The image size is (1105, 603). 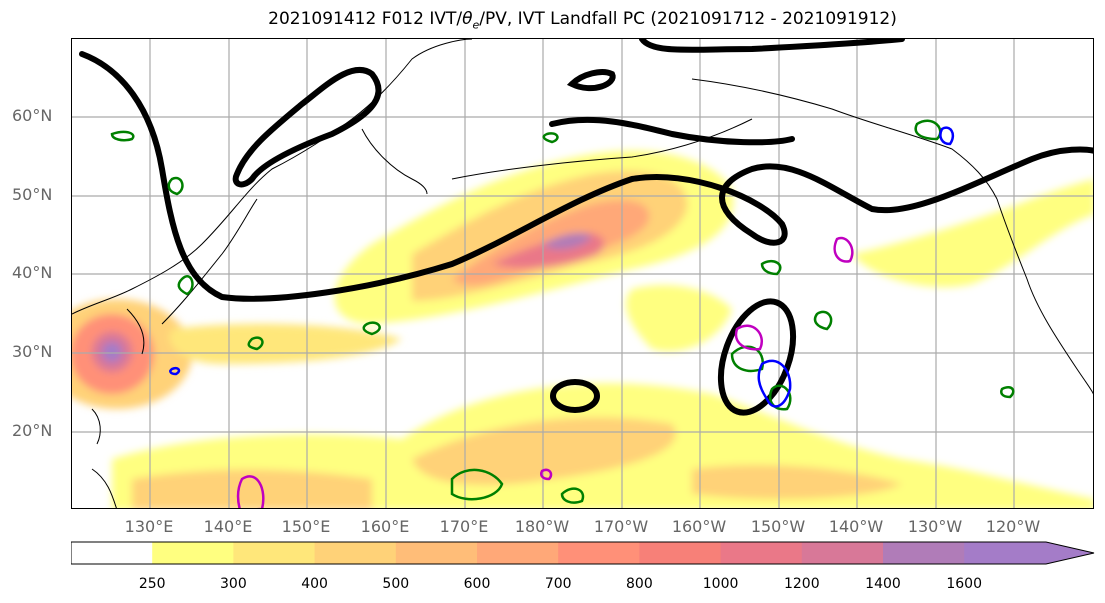 I want to click on coast-philippines, so click(x=104, y=488).